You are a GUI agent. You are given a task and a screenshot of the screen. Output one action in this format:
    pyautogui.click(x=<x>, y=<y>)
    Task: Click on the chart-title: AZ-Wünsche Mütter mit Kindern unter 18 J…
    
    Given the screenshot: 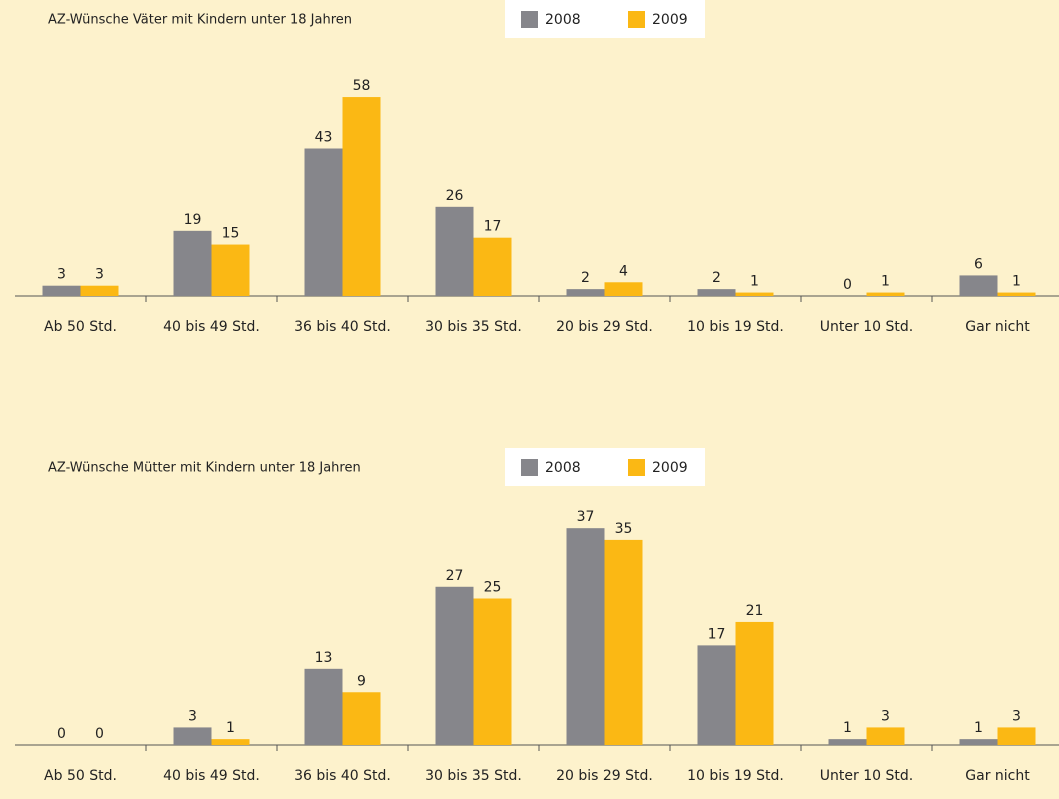 What is the action you would take?
    pyautogui.click(x=204, y=468)
    